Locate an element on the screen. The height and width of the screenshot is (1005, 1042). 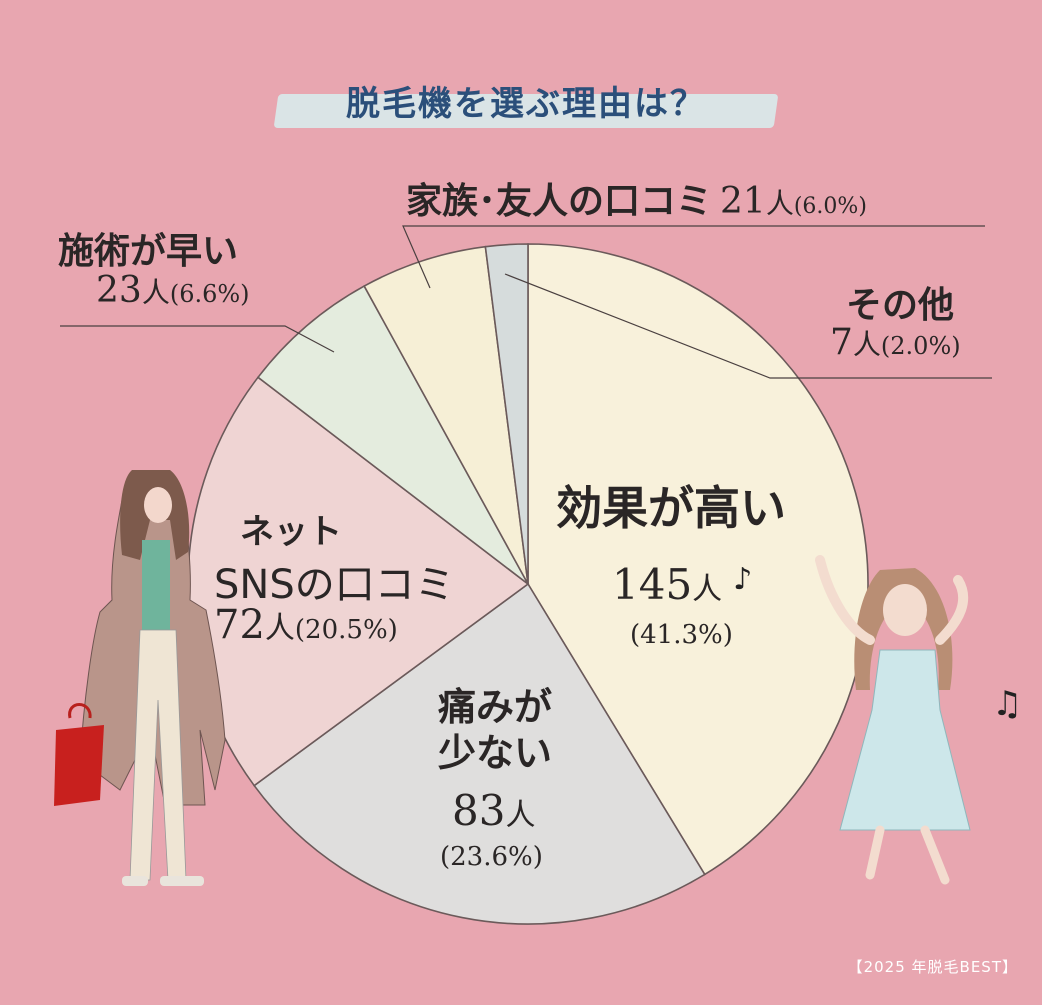
slice-label-sonota: その他 is located at coordinates (900, 302).